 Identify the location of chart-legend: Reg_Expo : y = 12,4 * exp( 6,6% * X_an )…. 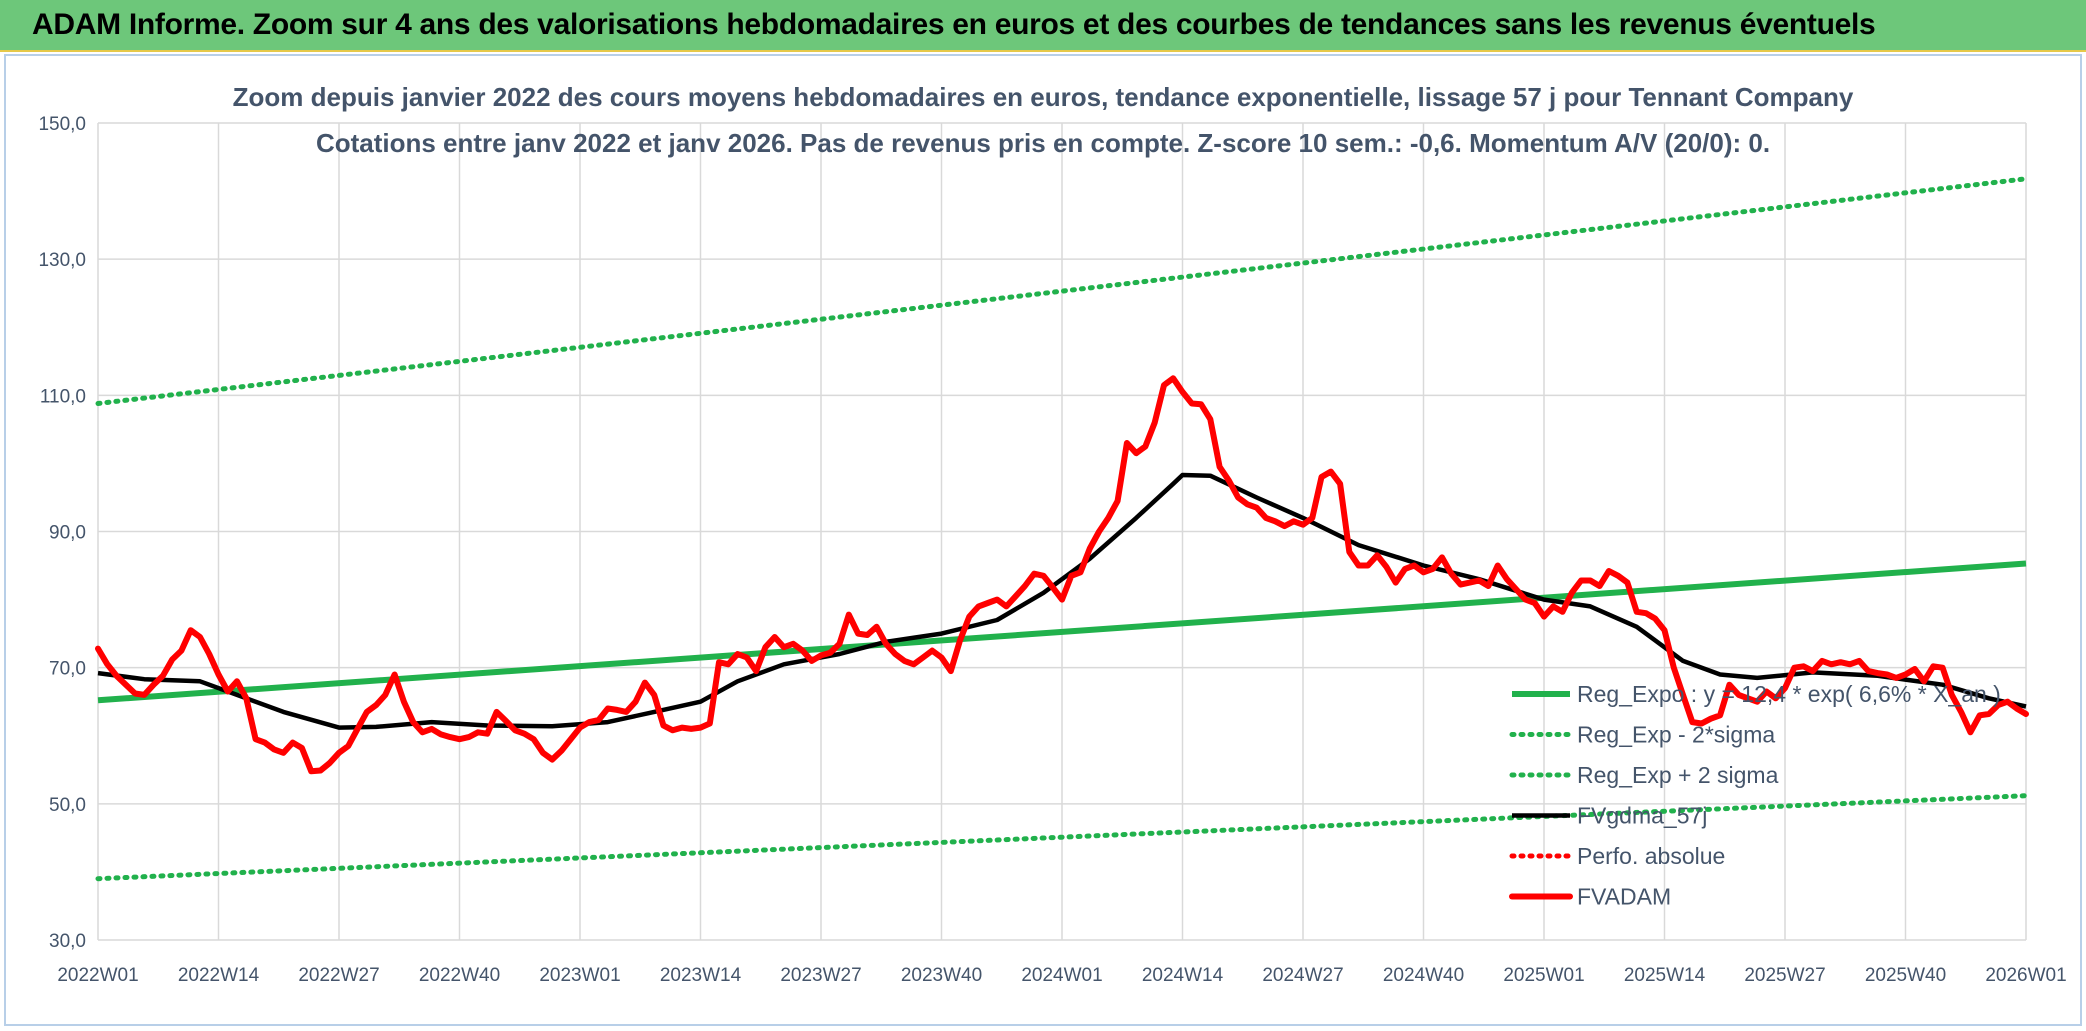
(1755, 795).